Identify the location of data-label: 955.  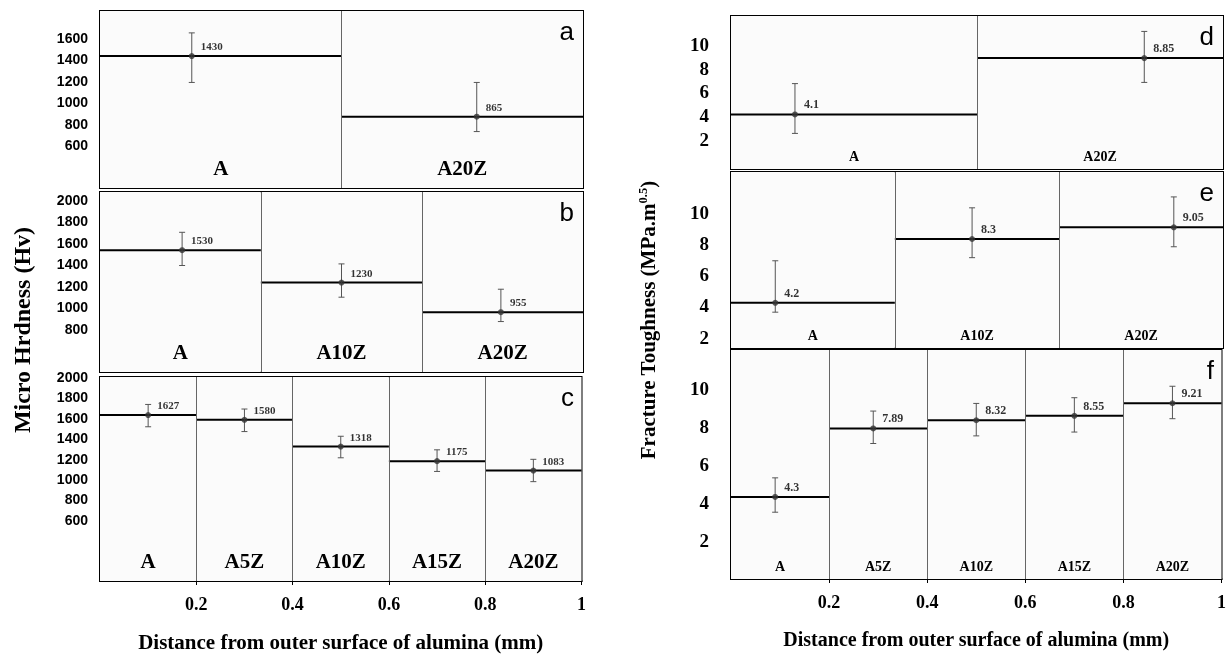
(518, 302).